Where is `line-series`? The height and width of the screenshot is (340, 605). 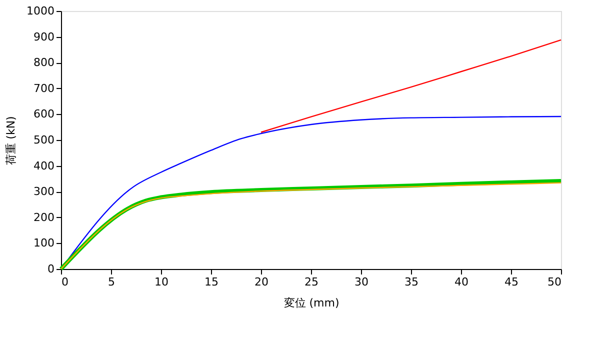 line-series is located at coordinates (411, 86).